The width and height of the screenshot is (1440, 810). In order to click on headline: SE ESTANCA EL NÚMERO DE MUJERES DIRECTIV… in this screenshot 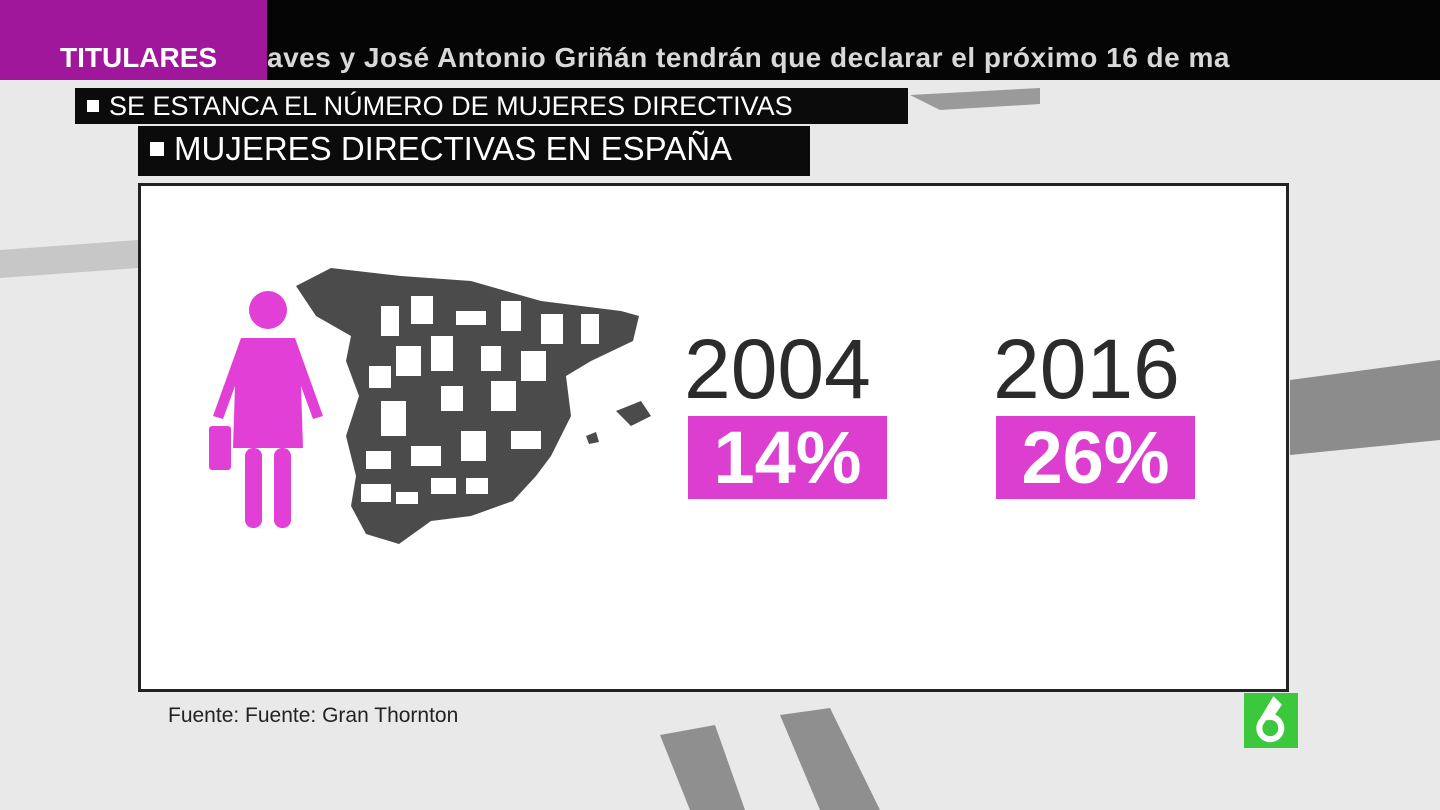, I will do `click(451, 106)`.